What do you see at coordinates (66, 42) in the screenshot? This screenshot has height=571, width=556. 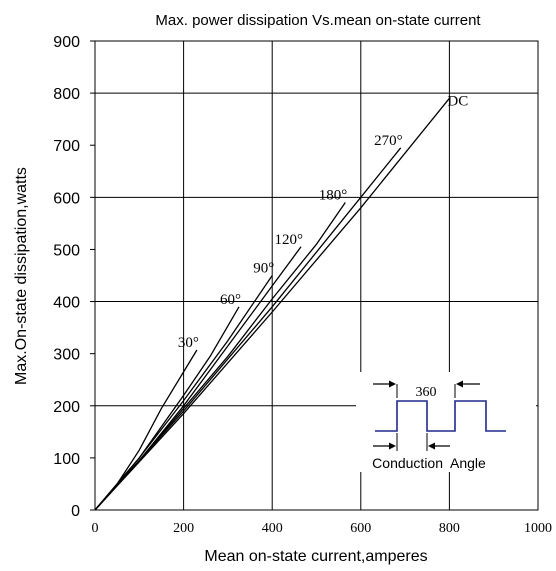 I see `y-tick-label: 900` at bounding box center [66, 42].